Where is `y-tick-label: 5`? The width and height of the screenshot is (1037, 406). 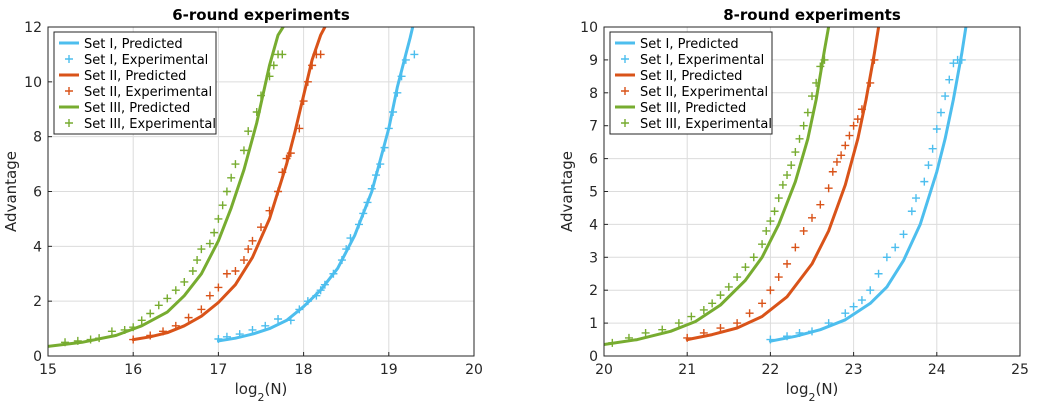
y-tick-label: 5 is located at coordinates (593, 193).